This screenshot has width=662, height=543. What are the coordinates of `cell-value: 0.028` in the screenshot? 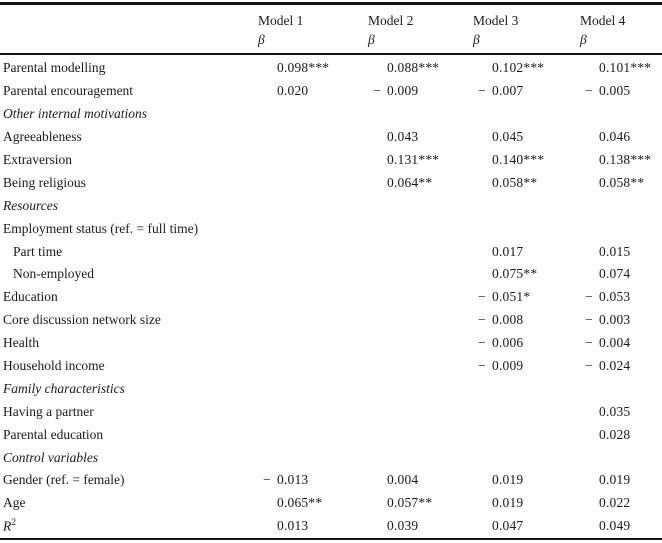 It's located at (615, 434).